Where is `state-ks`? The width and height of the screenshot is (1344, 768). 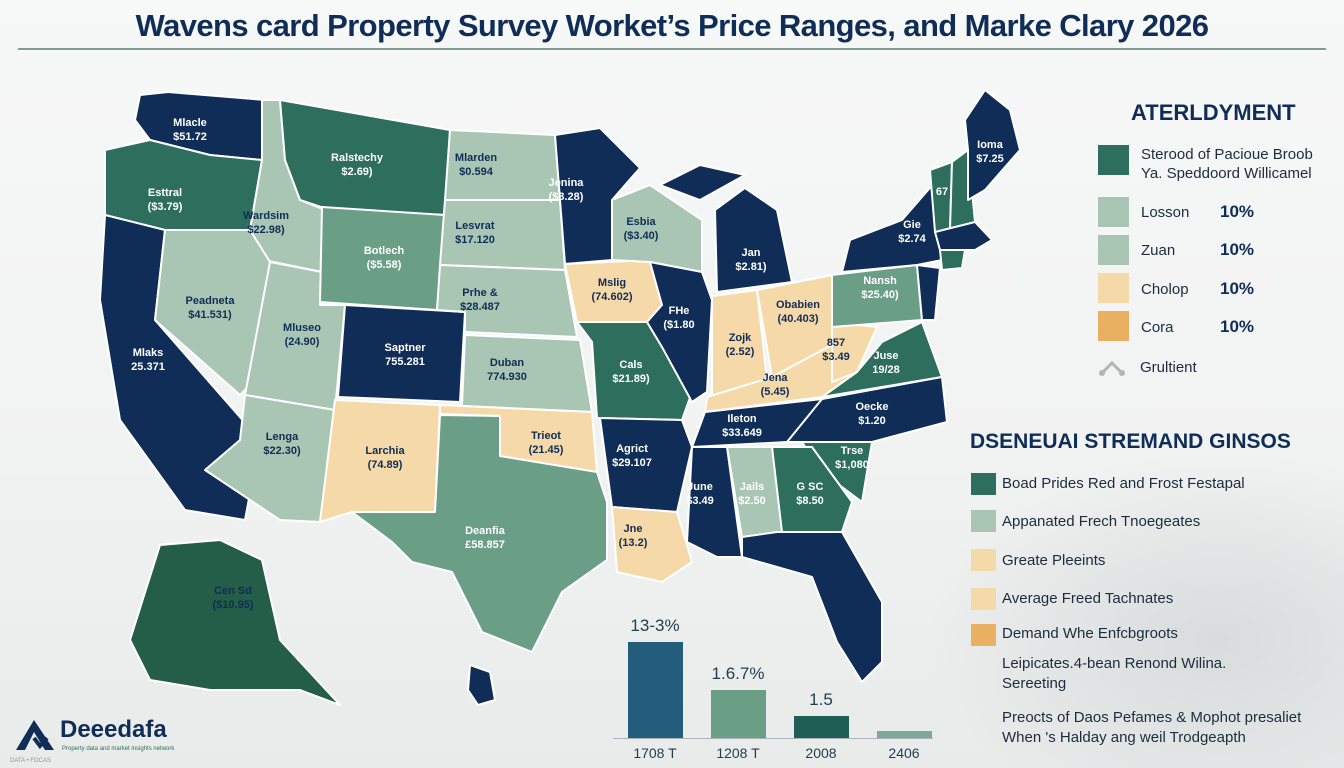
state-ks is located at coordinates (527, 373).